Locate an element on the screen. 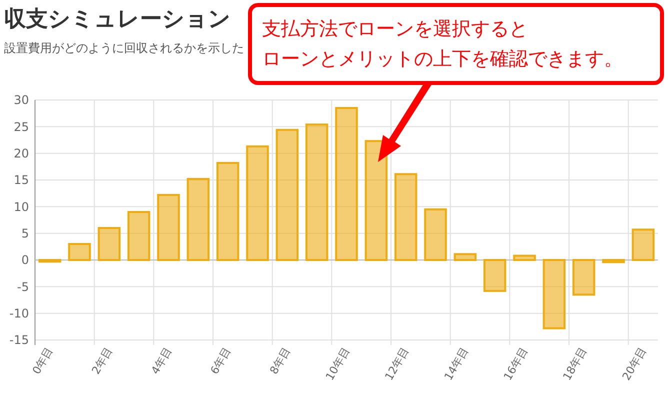 This screenshot has height=395, width=668. x-tick-label: 16年目 is located at coordinates (515, 363).